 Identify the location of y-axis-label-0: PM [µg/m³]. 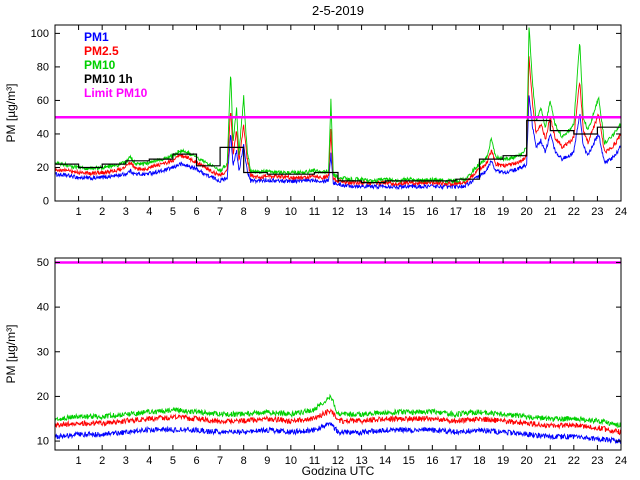
(11, 113).